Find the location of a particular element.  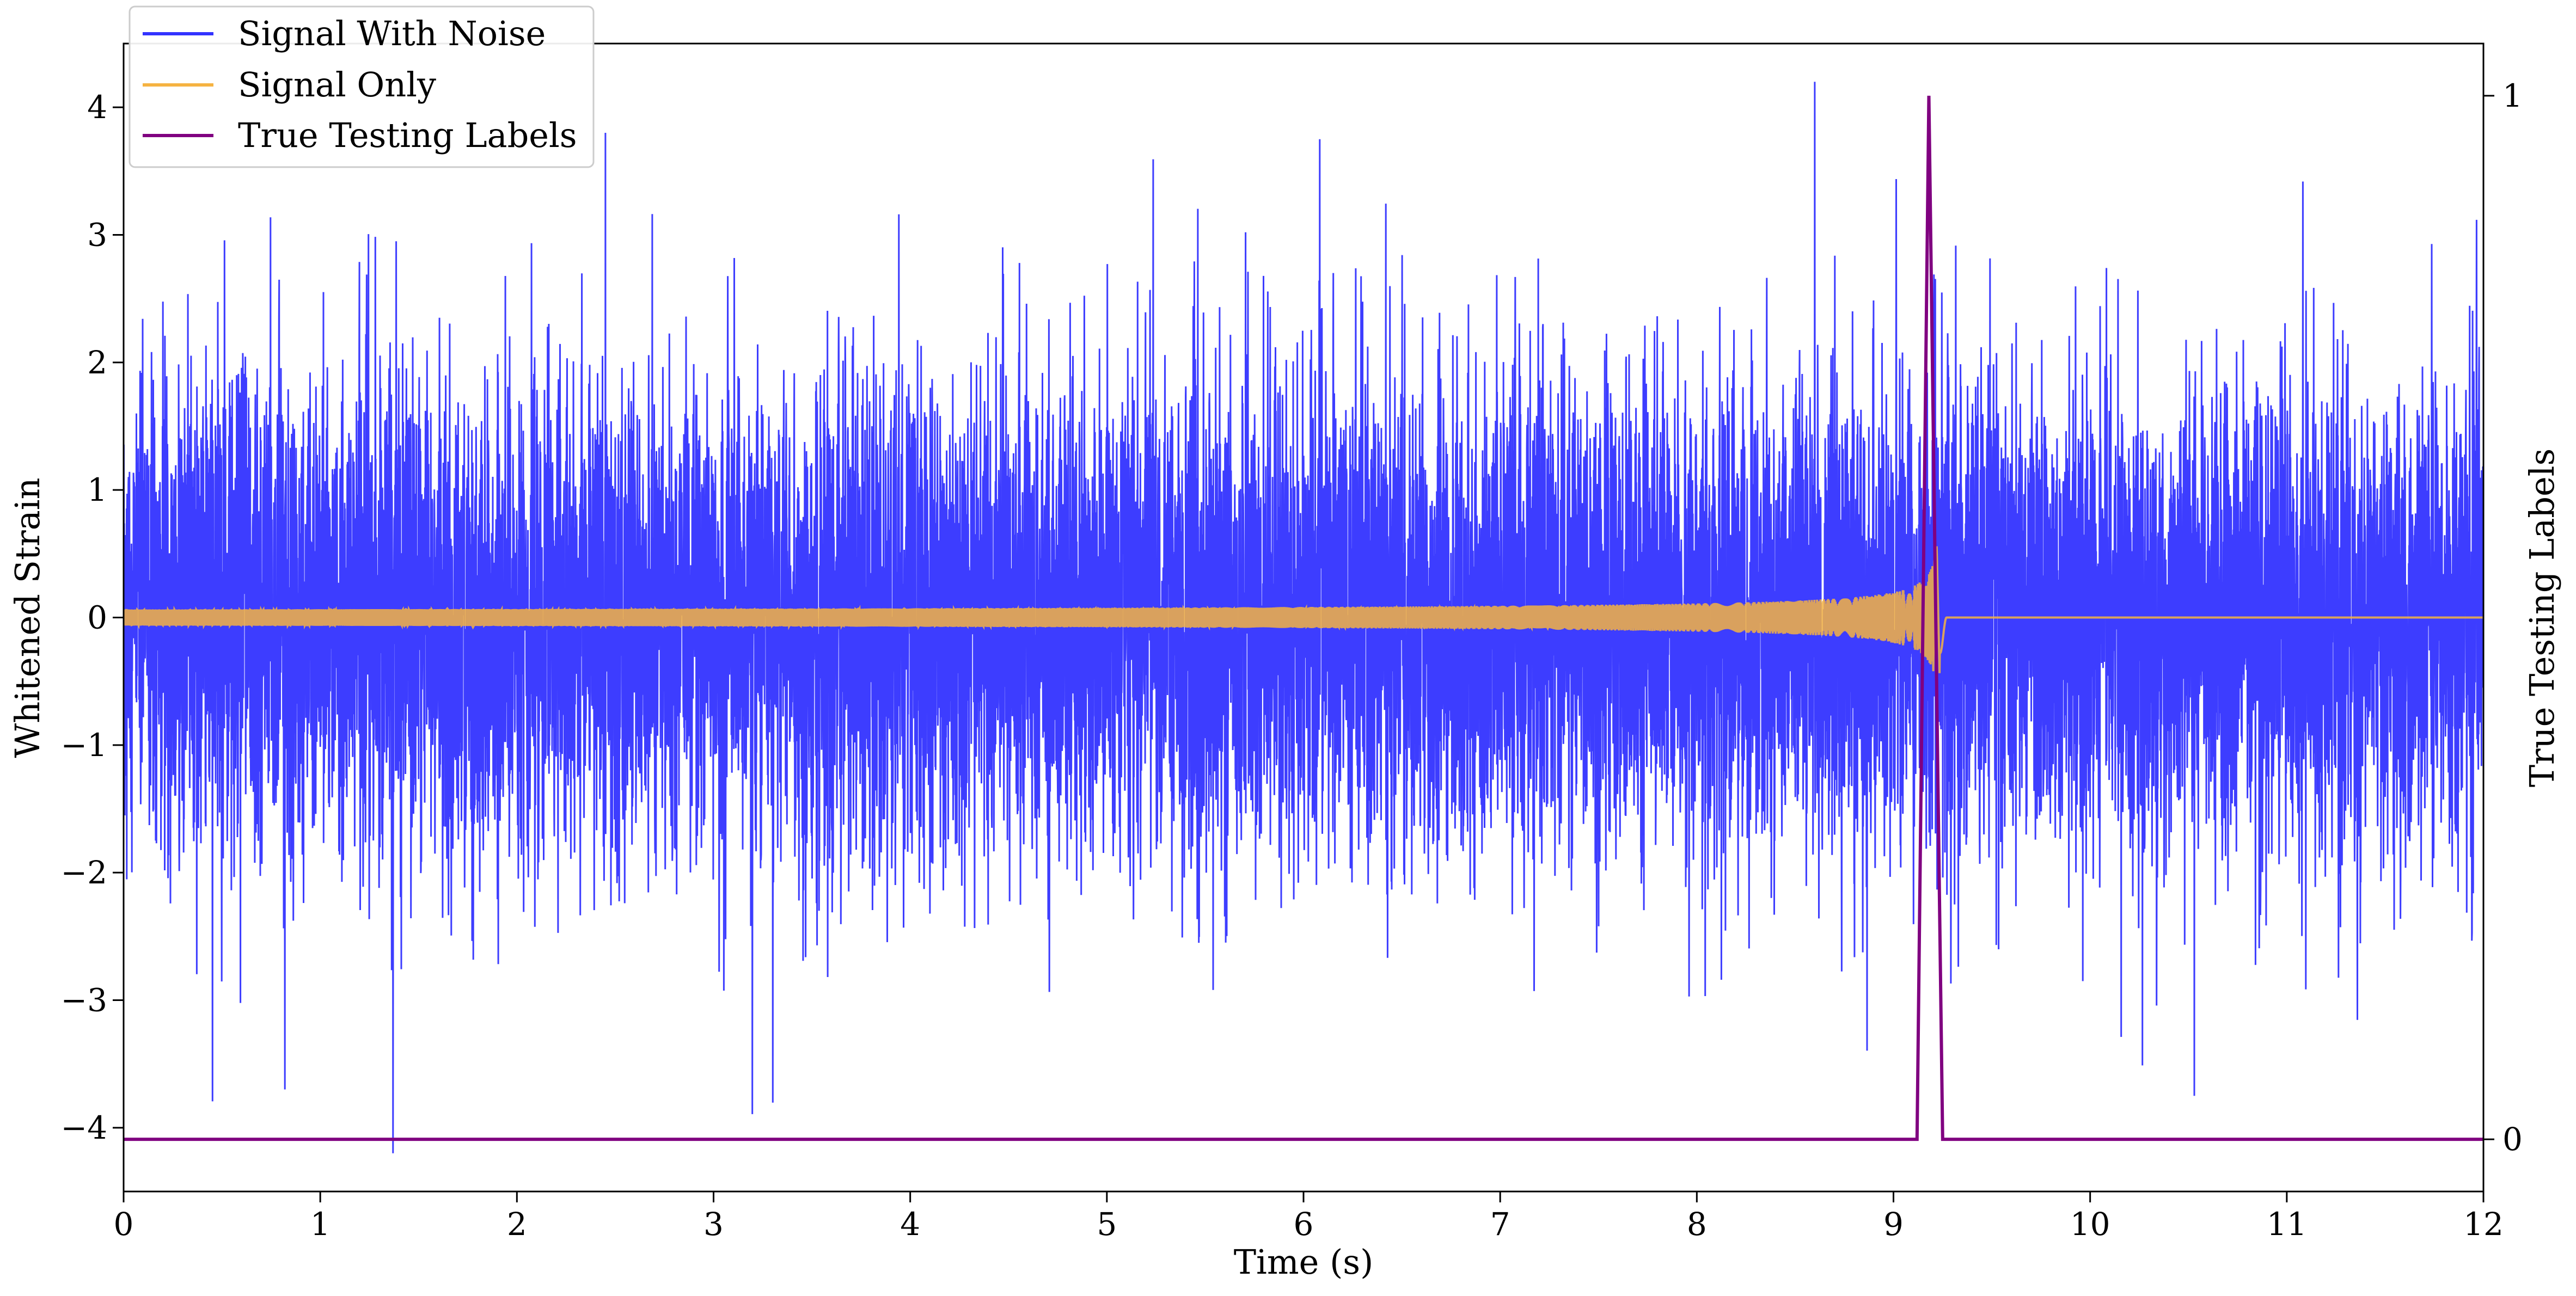

y-tick-label: 4 is located at coordinates (97, 107).